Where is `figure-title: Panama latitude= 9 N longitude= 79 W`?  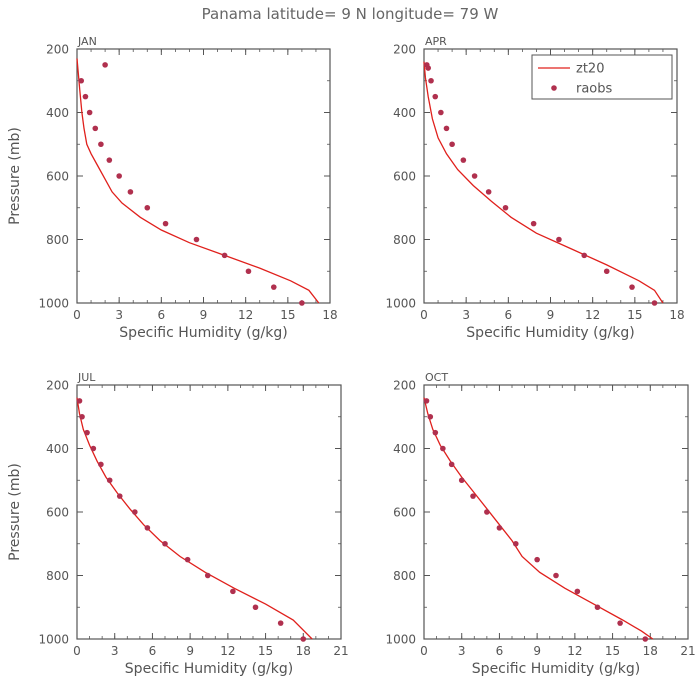
figure-title: Panama latitude= 9 N longitude= 79 W is located at coordinates (350, 14).